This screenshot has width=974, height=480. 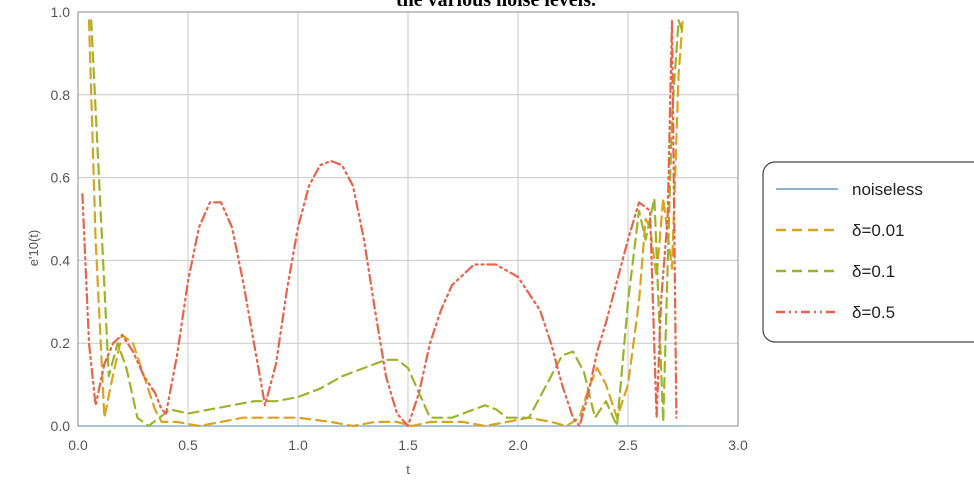 I want to click on x-tick-label: 0.5, so click(x=188, y=445).